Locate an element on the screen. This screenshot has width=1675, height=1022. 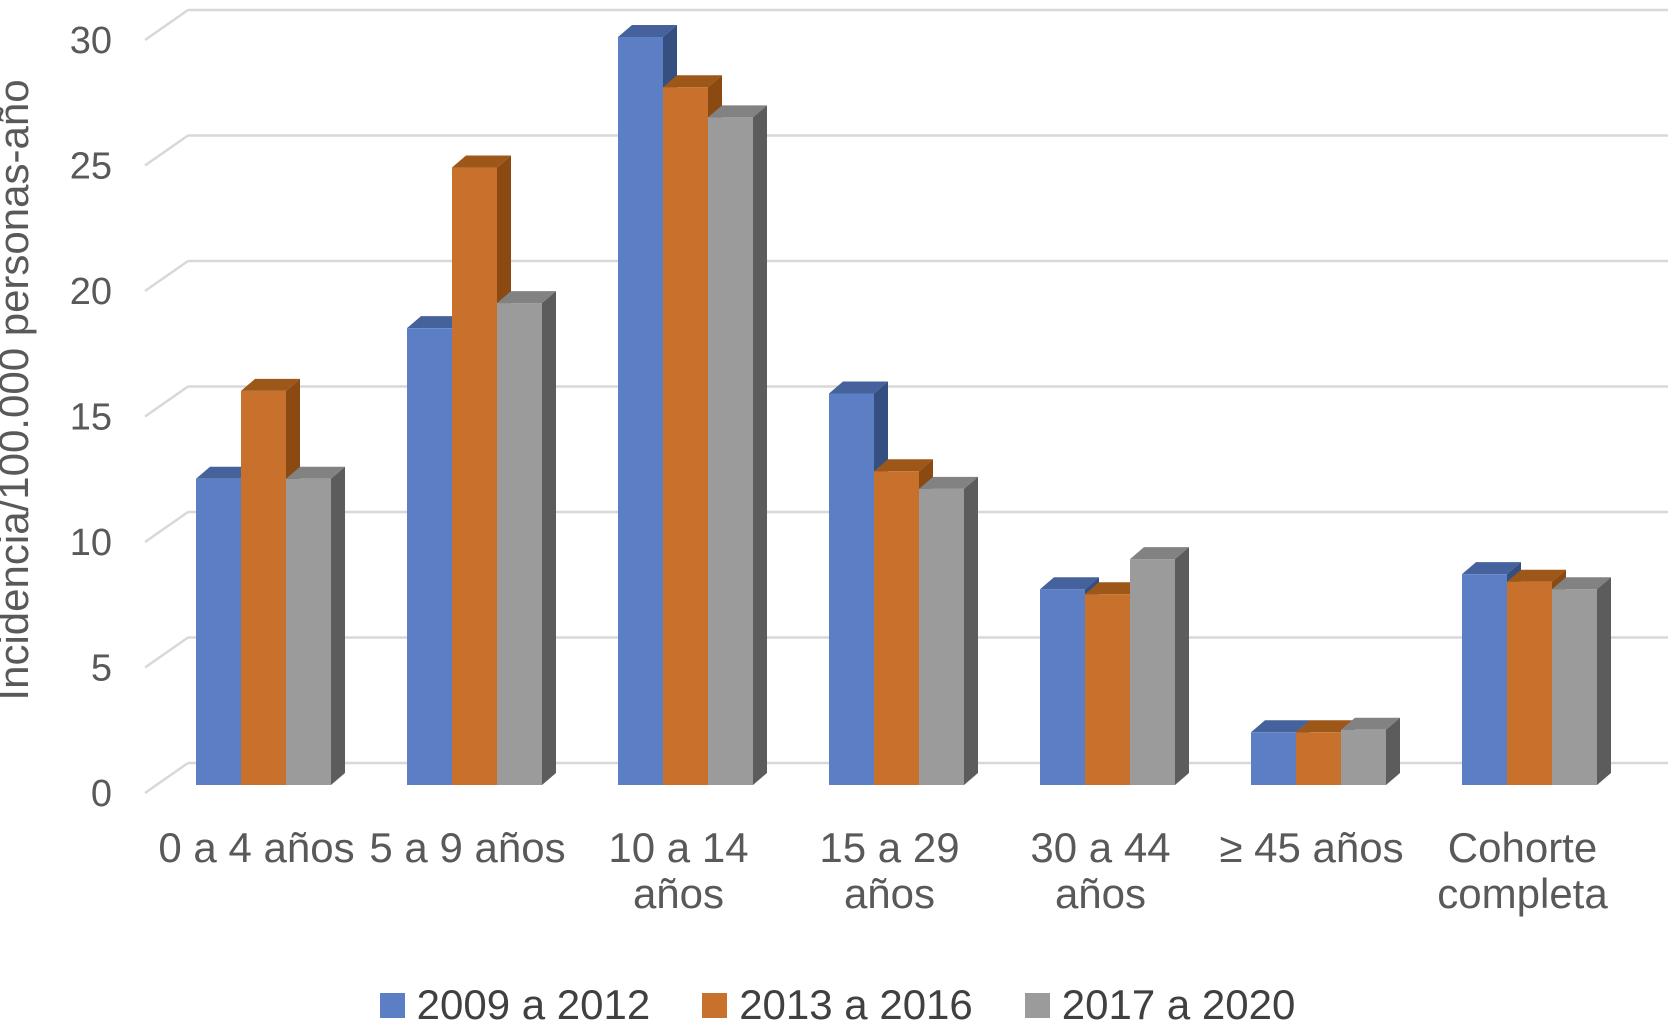
y-tick-label-5: 5 is located at coordinates (101, 669).